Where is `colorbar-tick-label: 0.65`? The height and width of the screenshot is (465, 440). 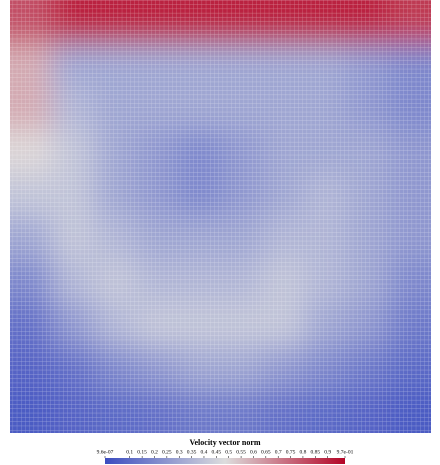 colorbar-tick-label: 0.65 is located at coordinates (266, 452).